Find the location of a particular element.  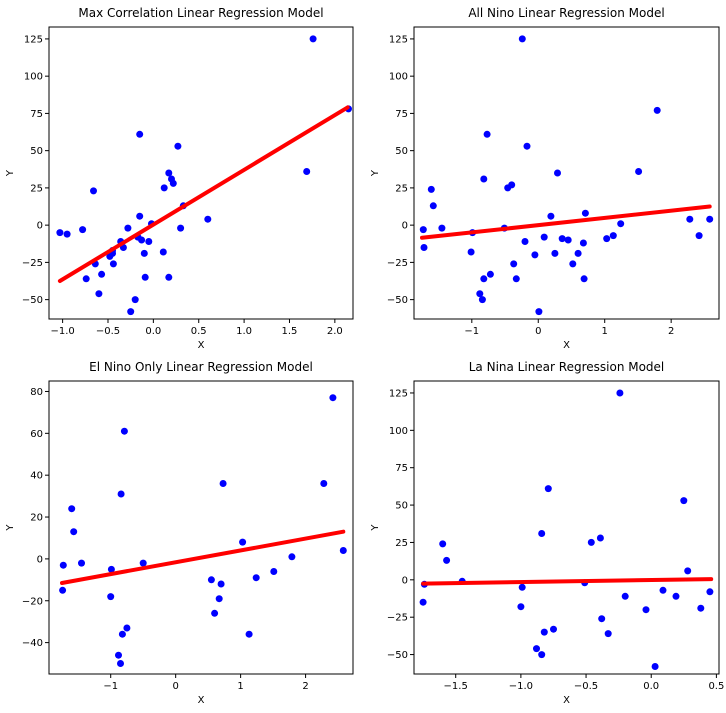

y-tick-label: 125 is located at coordinates (398, 393).